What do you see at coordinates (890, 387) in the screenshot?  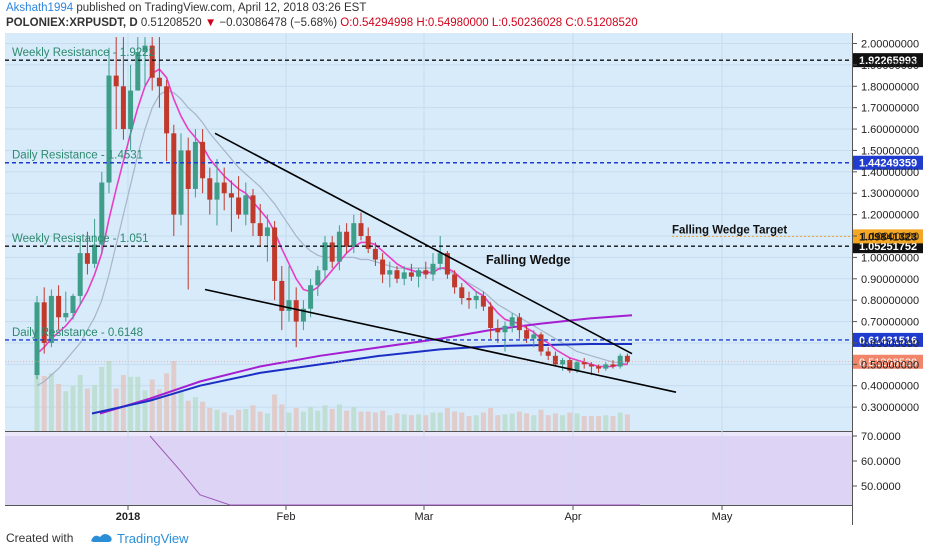 I see `price-tick-label: 0.40000000` at bounding box center [890, 387].